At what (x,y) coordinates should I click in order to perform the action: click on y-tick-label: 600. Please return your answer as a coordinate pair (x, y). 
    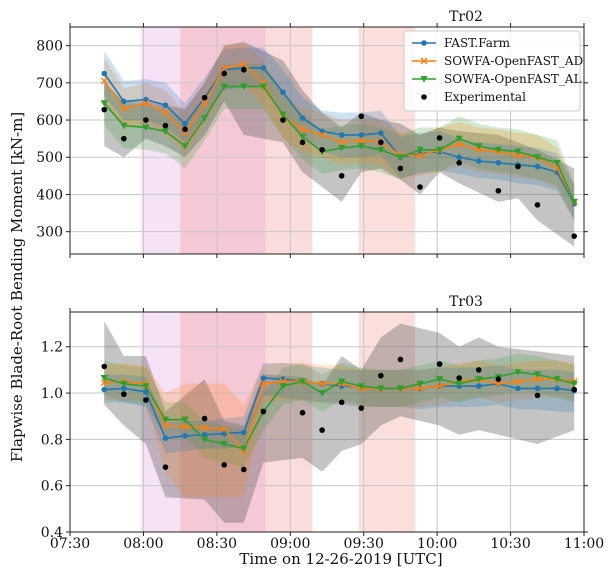
    Looking at the image, I should click on (49, 121).